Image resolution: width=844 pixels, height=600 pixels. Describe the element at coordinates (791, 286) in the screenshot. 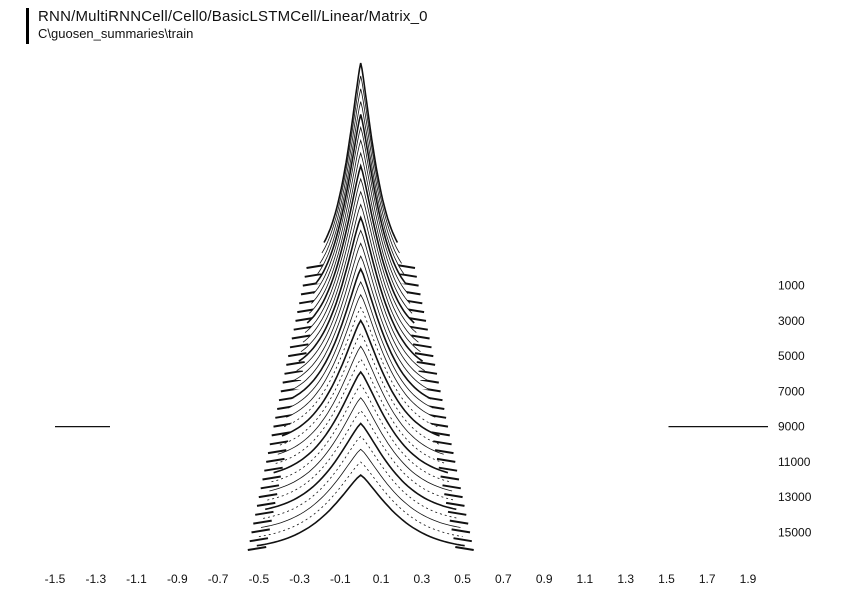

I see `step-tick-label: 1000` at that location.